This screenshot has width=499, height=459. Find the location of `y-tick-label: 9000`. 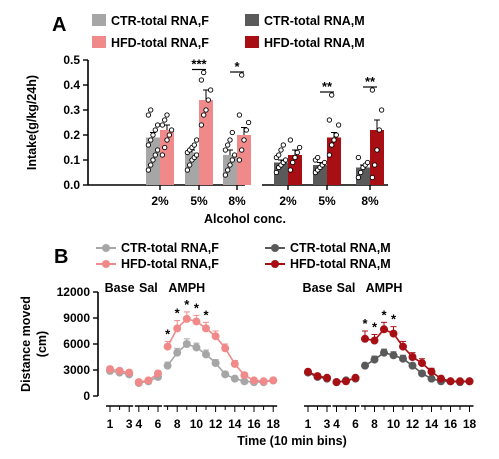

y-tick-label: 9000 is located at coordinates (76, 318).